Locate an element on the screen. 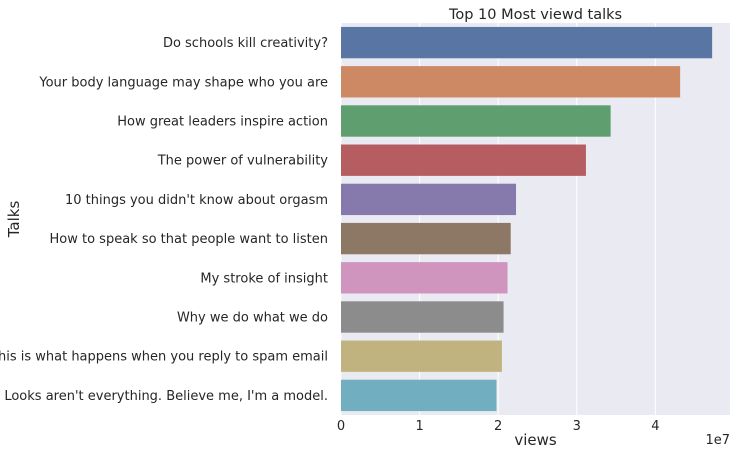 Image resolution: width=739 pixels, height=454 pixels. category-label: My stroke of insight is located at coordinates (264, 278).